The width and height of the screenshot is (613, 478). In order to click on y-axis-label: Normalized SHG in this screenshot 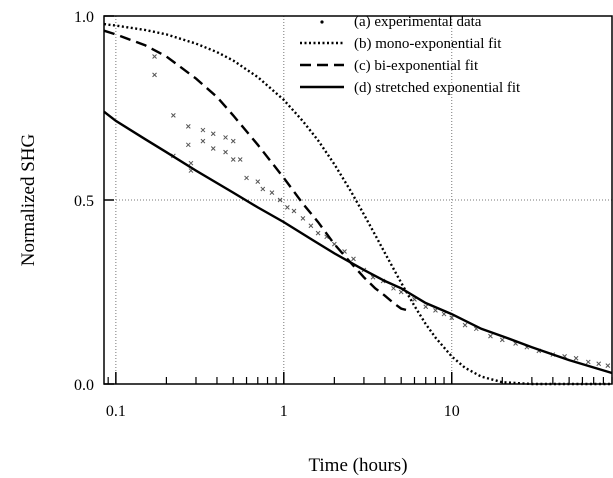, I will do `click(28, 200)`.